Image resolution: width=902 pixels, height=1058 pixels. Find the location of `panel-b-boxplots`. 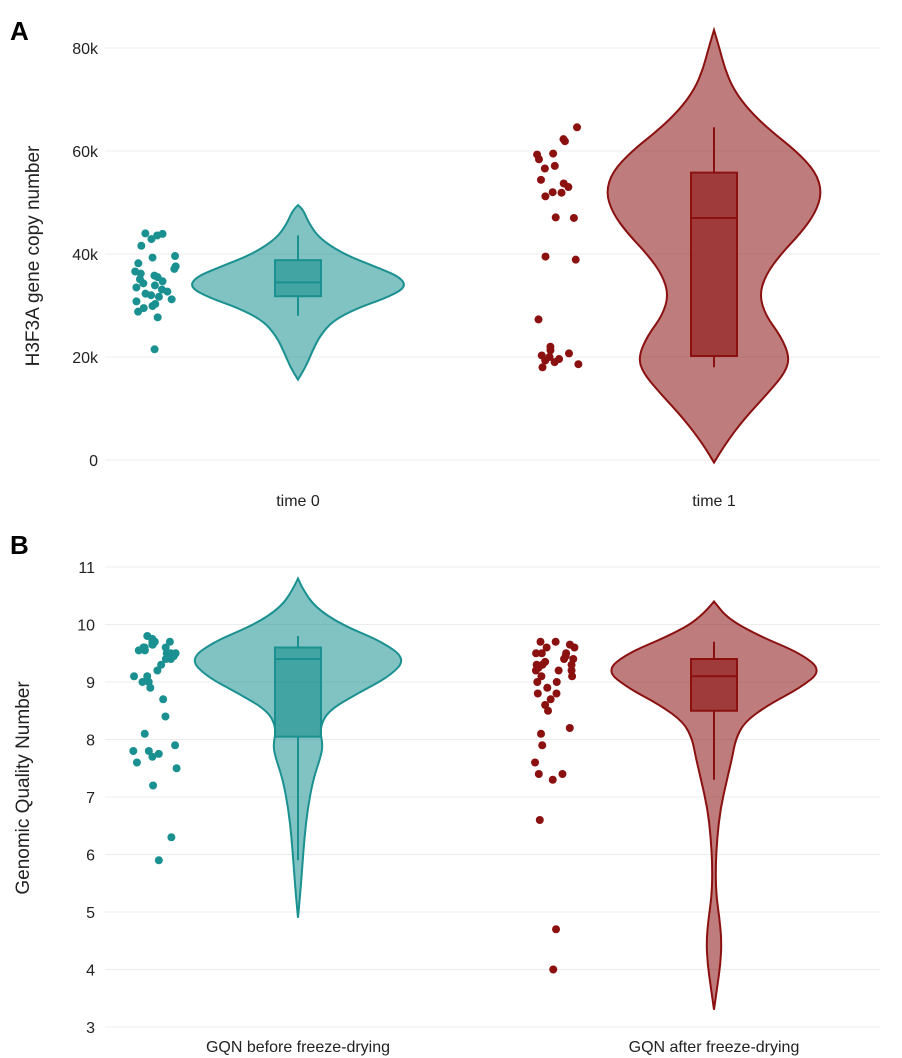

panel-b-boxplots is located at coordinates (506, 748).